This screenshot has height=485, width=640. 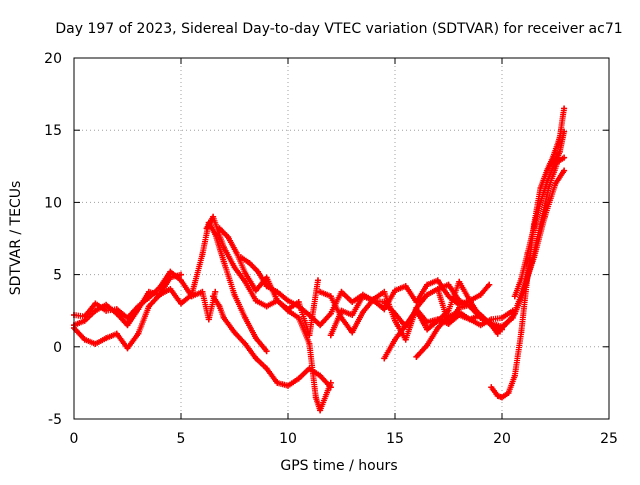 I want to click on x-tick-label: 25, so click(x=609, y=439).